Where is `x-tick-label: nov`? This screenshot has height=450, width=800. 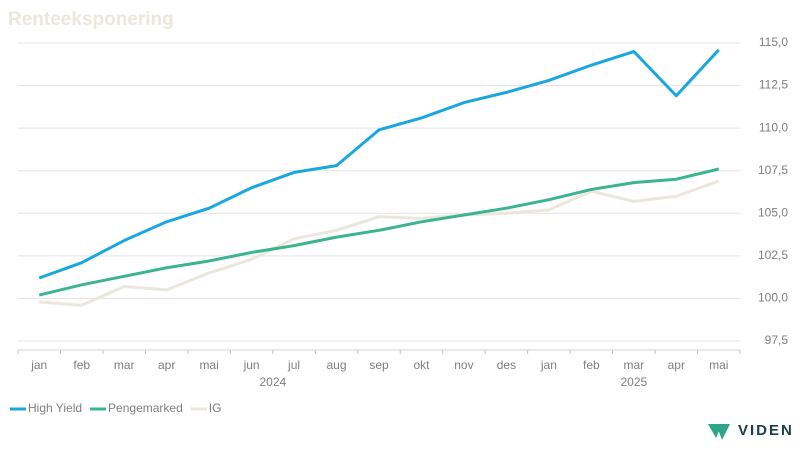 x-tick-label: nov is located at coordinates (463, 365).